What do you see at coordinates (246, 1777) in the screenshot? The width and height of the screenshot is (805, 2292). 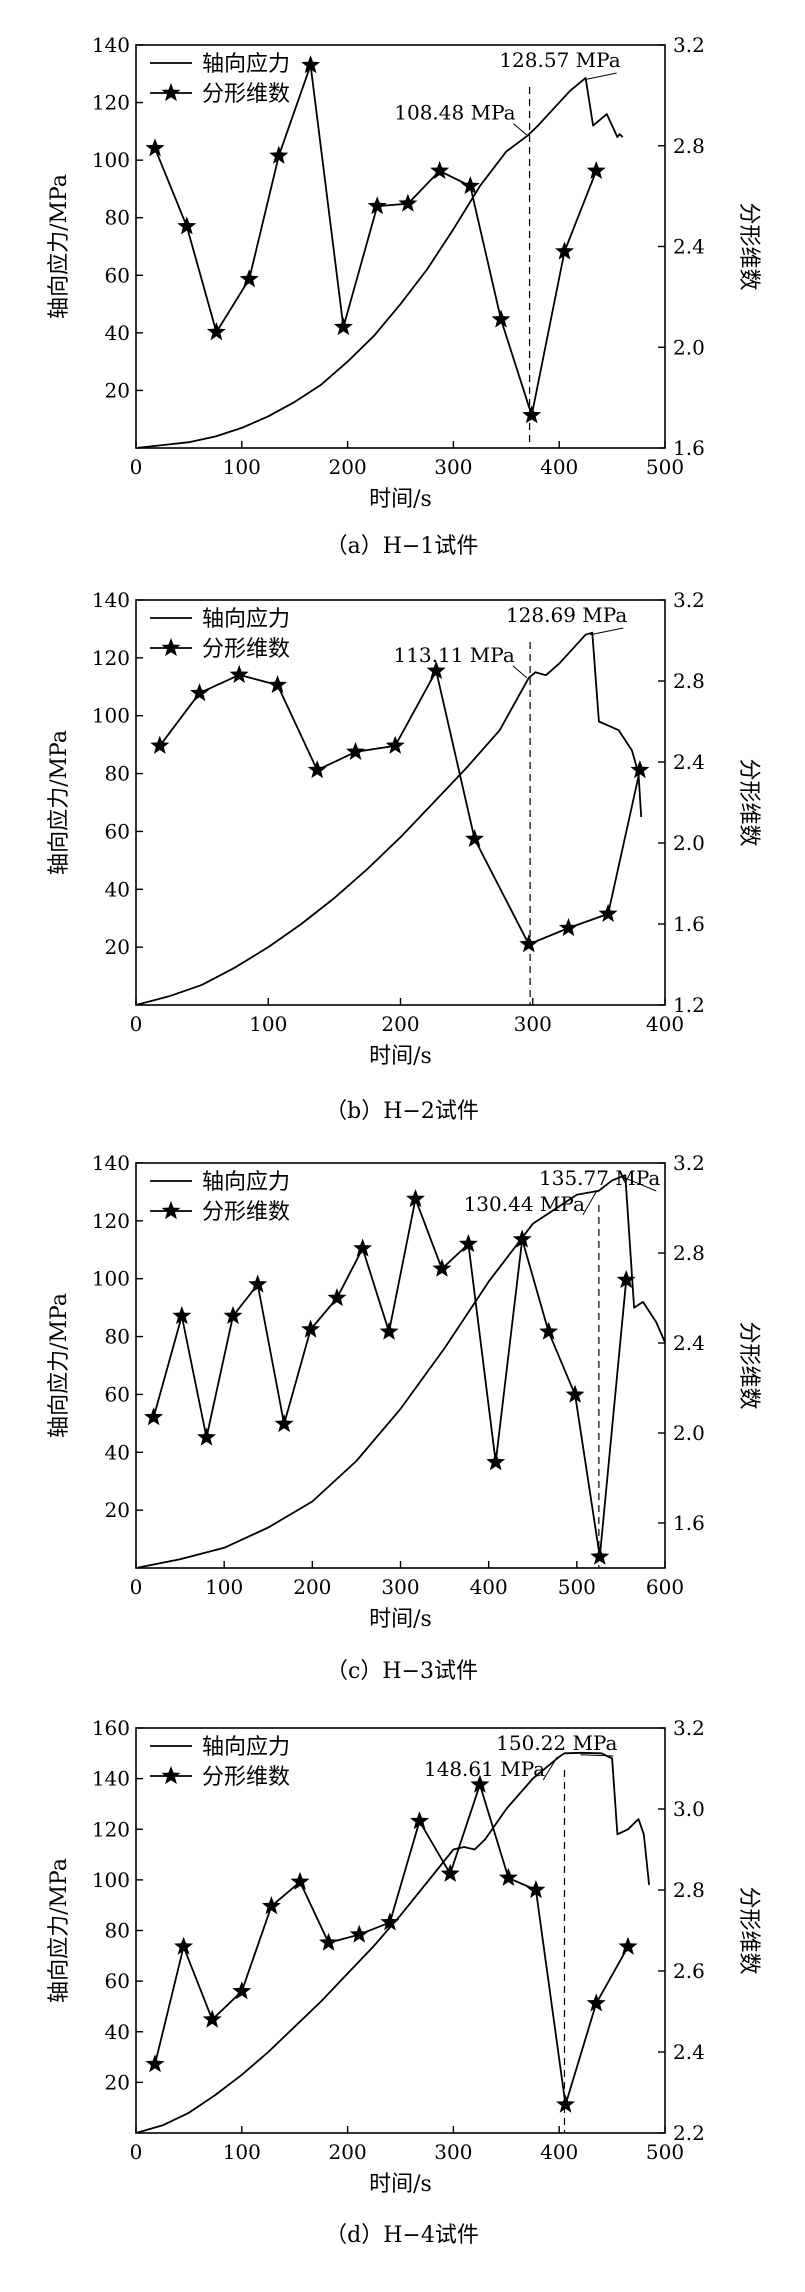 I see `legend-fractal-label: 分形维数` at bounding box center [246, 1777].